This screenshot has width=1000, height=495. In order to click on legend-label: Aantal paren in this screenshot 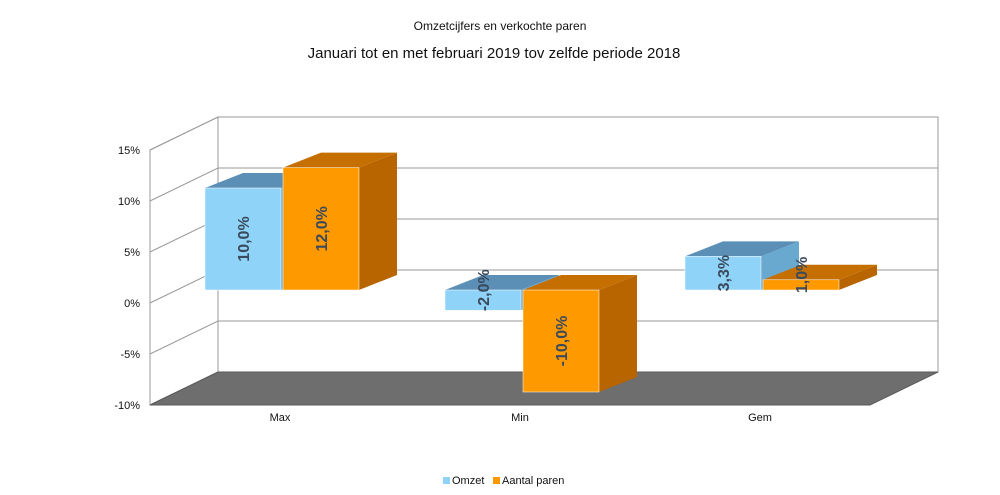, I will do `click(533, 481)`.